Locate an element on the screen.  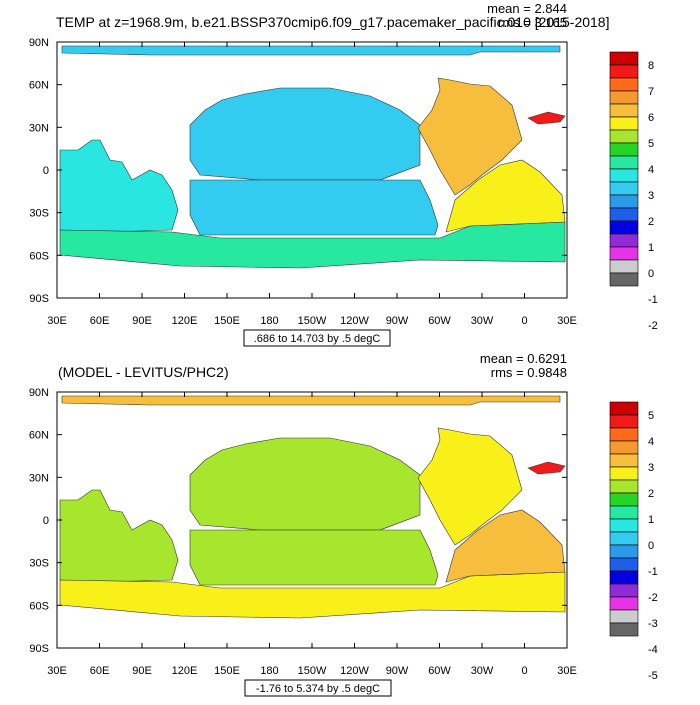
region-atlantic-south is located at coordinates (505, 546).